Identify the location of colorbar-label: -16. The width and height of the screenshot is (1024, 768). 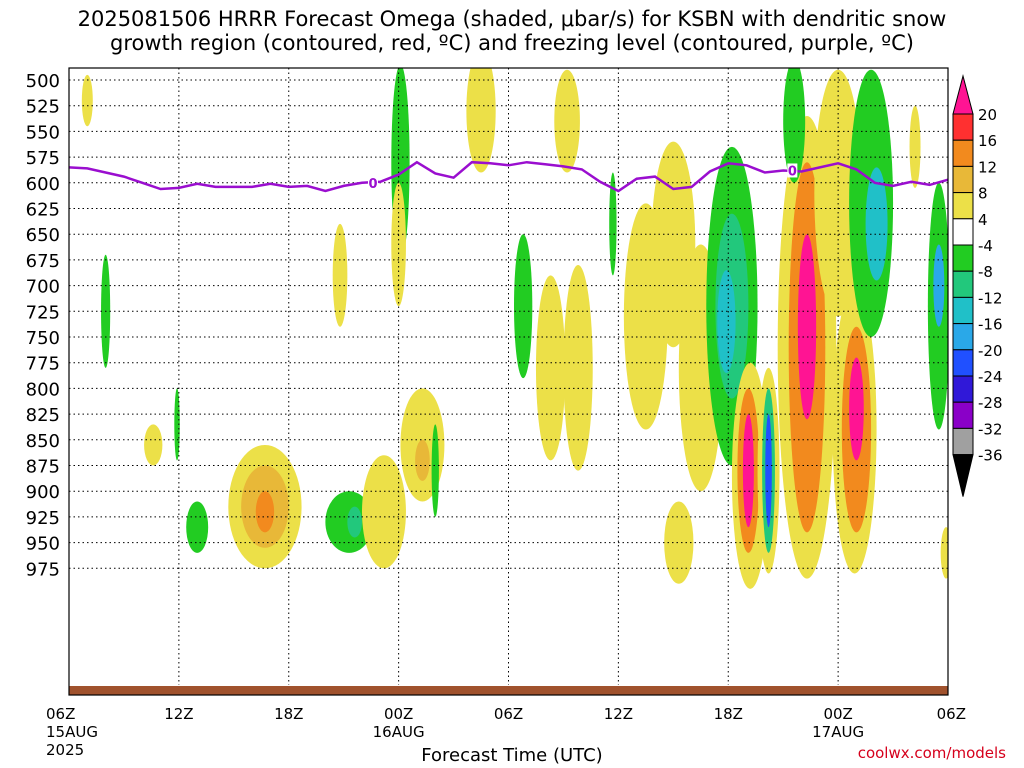
(990, 325).